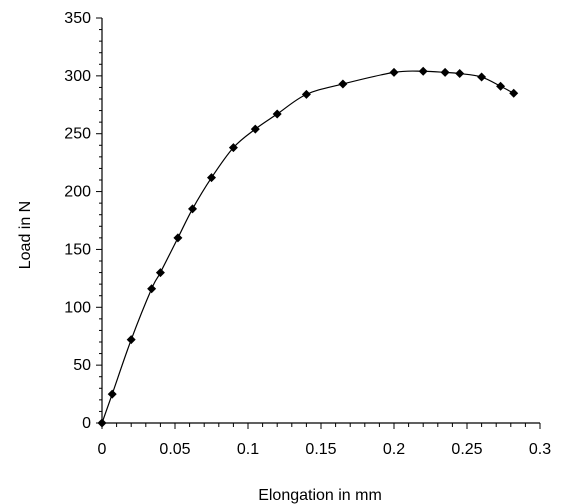 The width and height of the screenshot is (564, 504). I want to click on x-tick-label: 0.1, so click(248, 449).